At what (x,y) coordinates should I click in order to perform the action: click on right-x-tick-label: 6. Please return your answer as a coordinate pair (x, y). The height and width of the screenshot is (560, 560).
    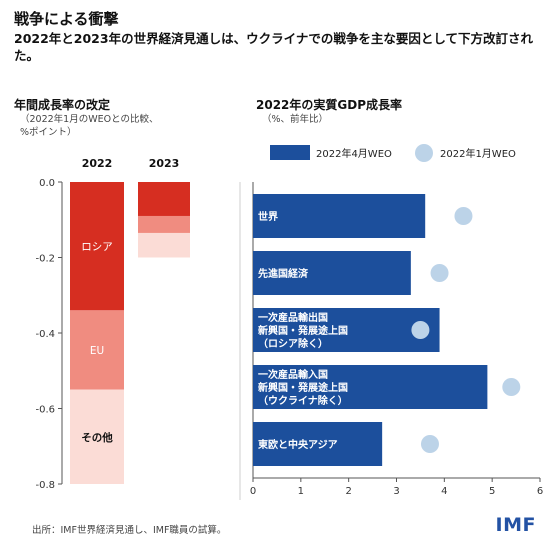
    Looking at the image, I should click on (540, 491).